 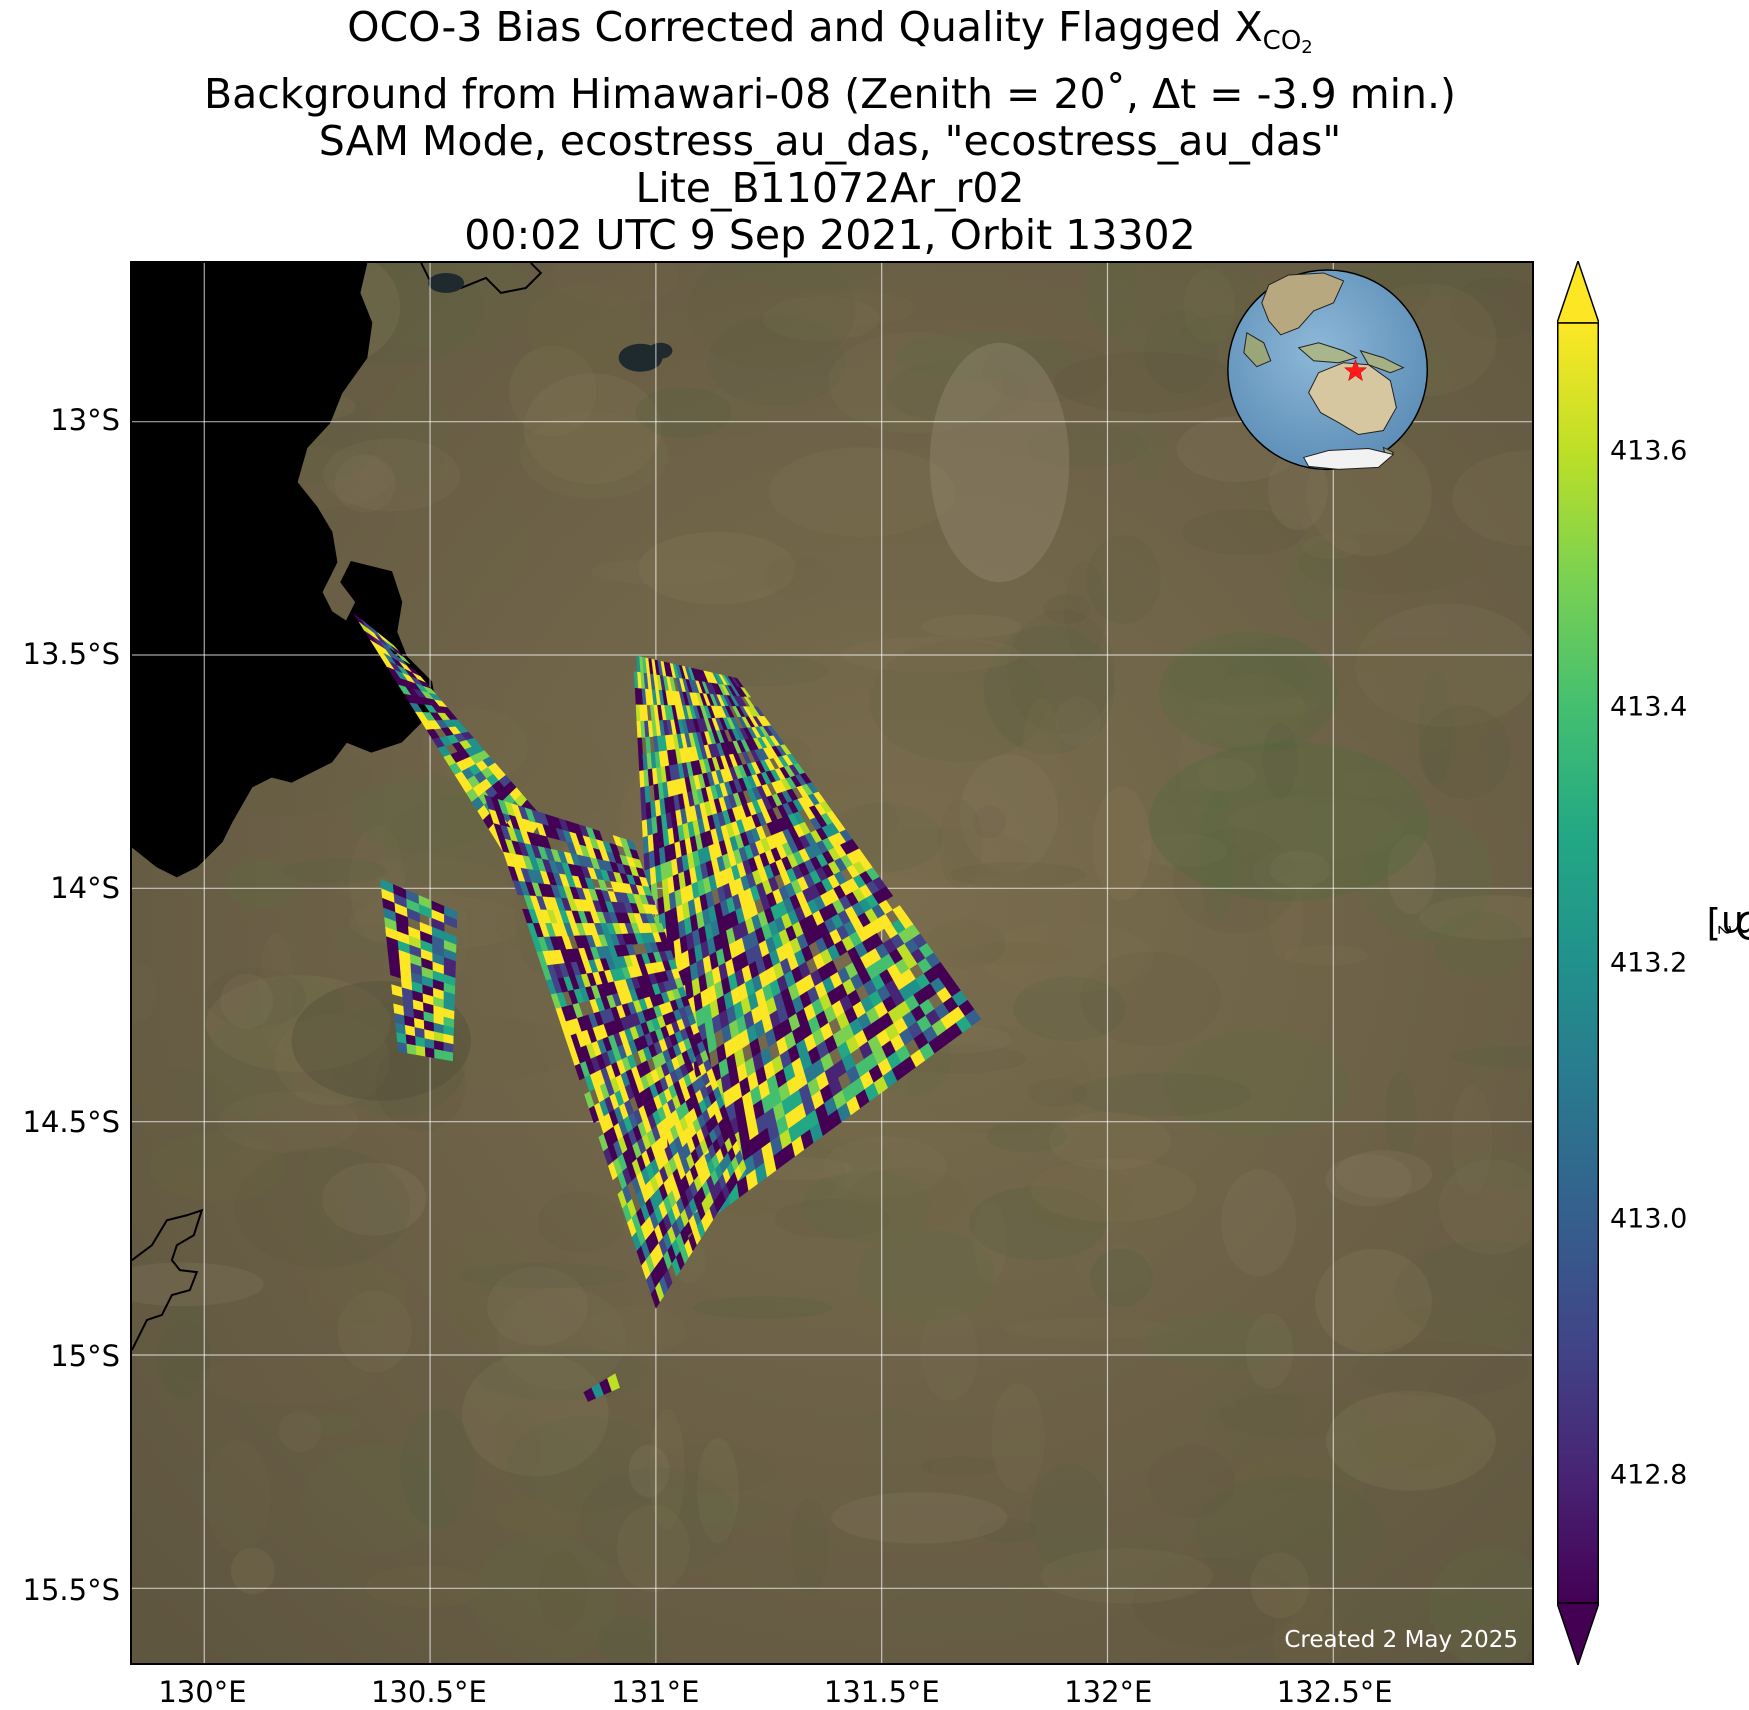 I want to click on colorbar, so click(x=1578, y=963).